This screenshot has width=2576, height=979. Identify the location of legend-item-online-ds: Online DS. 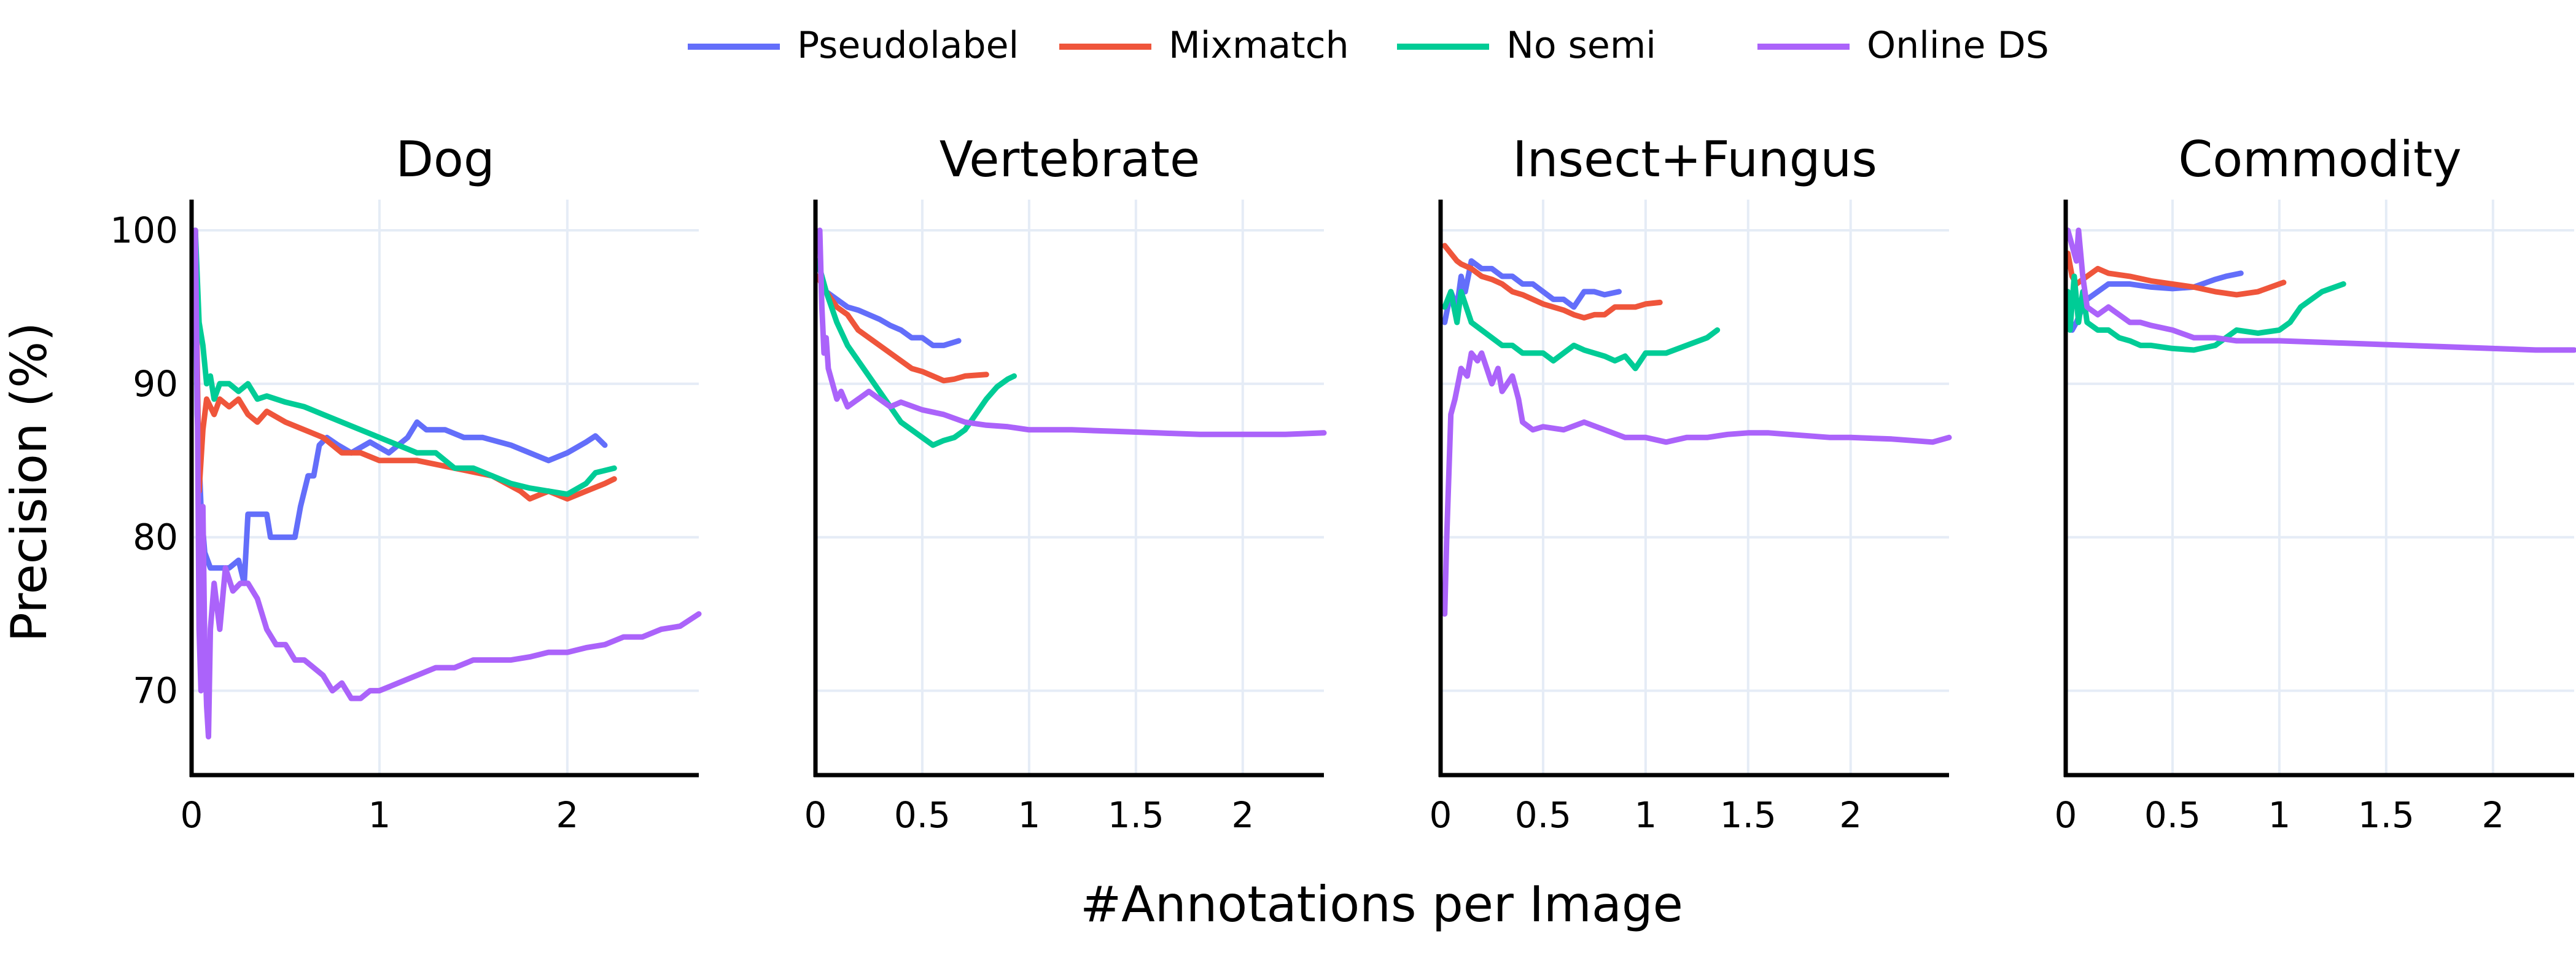
(1903, 45).